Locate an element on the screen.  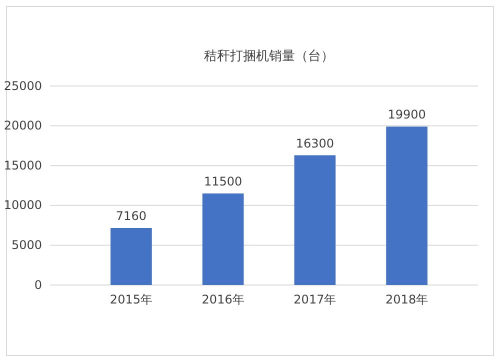
y-tick-label: 5000 is located at coordinates (26, 245).